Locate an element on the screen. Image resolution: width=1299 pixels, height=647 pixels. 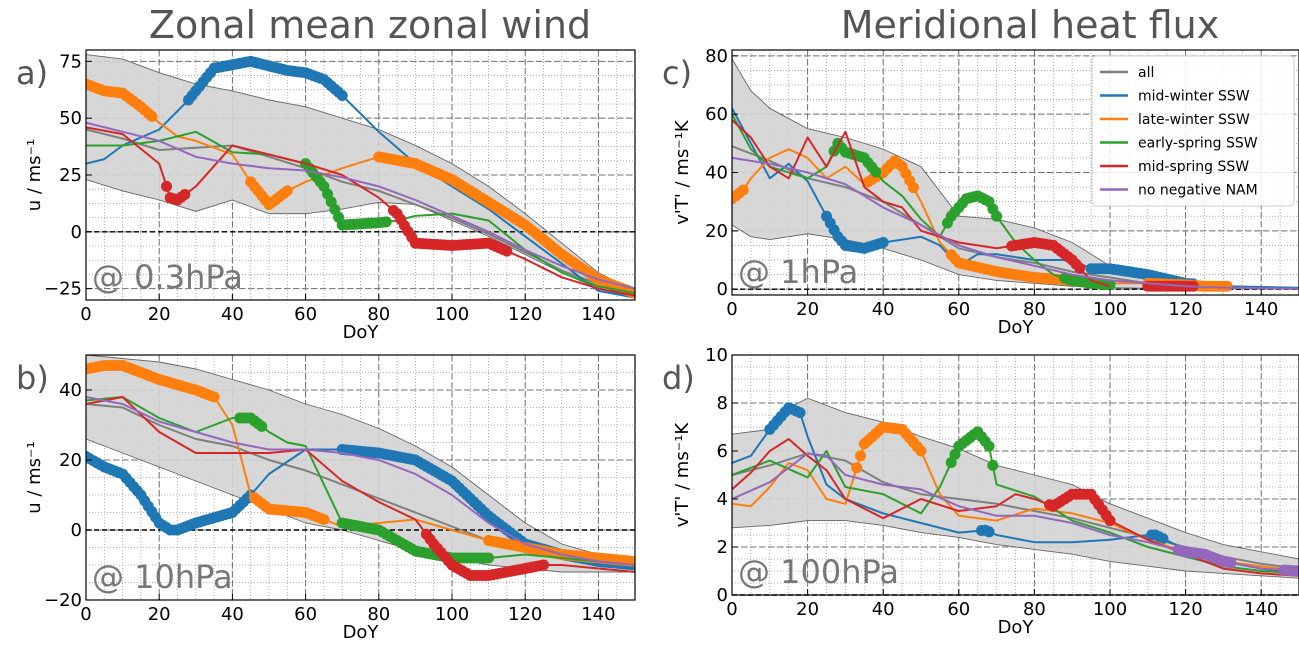
y-tick-label: 10 is located at coordinates (716, 355).